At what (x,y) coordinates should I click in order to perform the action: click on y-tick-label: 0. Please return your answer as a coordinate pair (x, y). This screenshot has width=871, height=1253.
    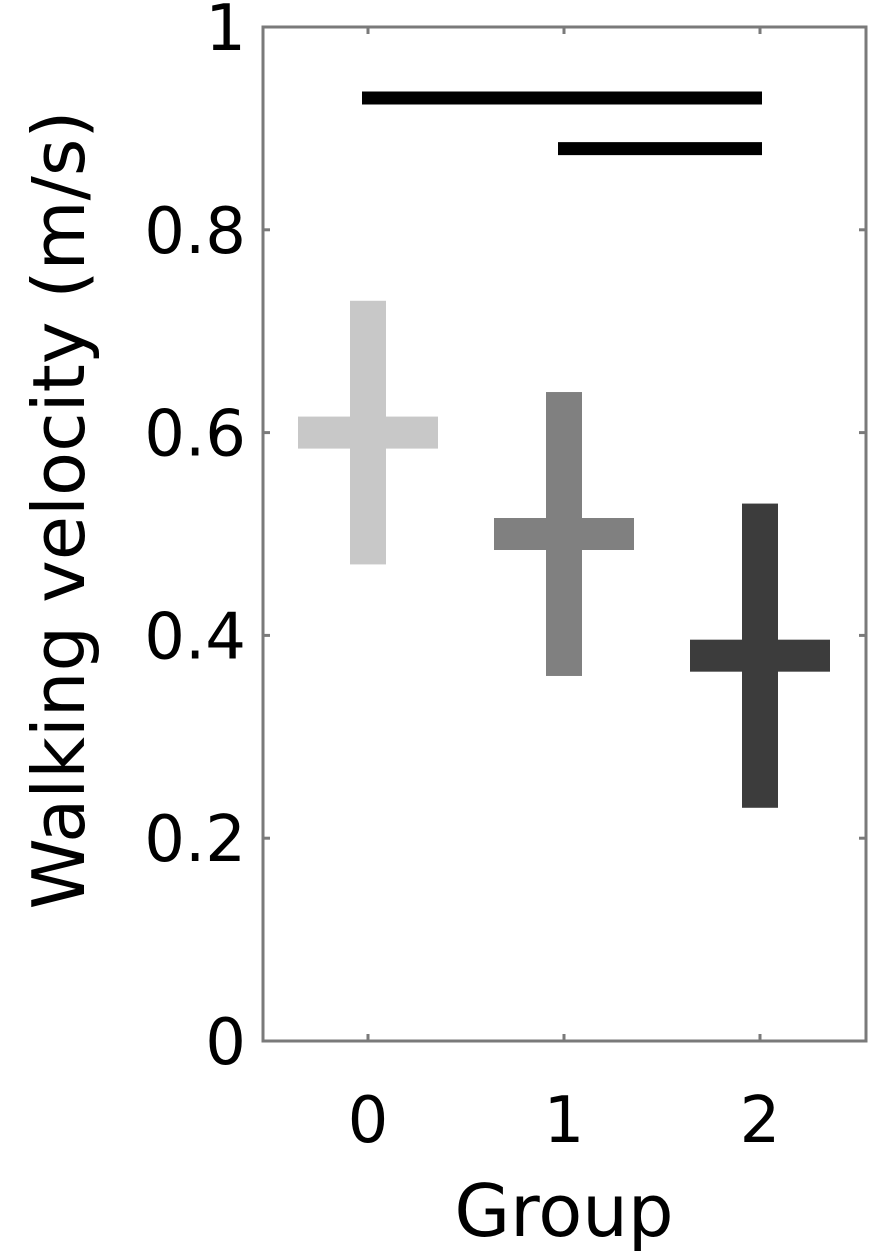
    Looking at the image, I should click on (225, 1043).